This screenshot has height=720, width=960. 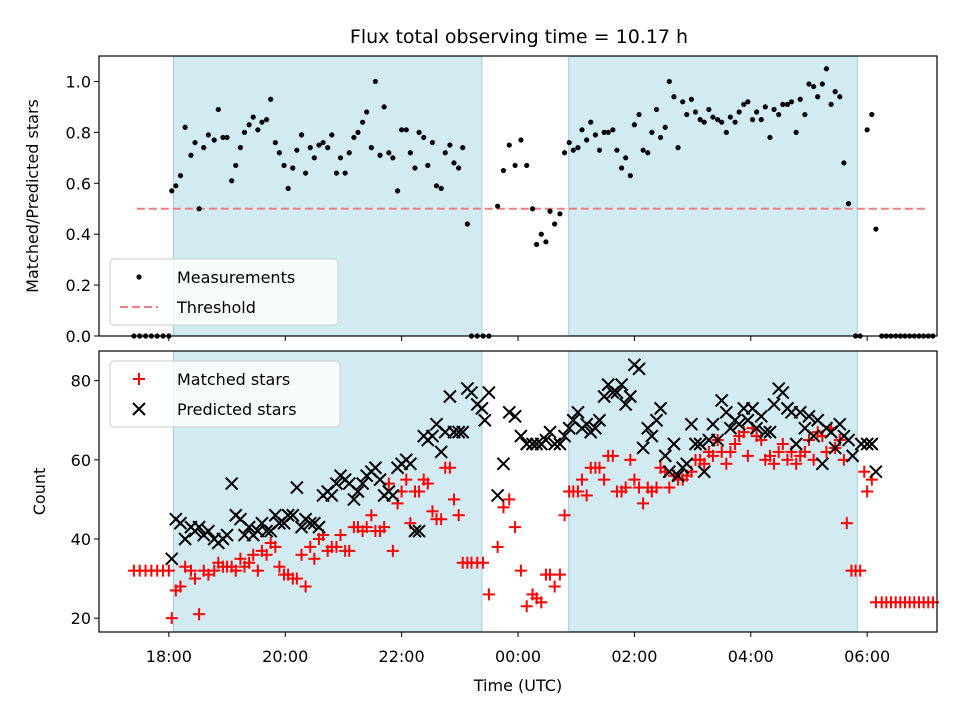 I want to click on bottom-x-ticks: 18:00 20:00 22:00 00:00 02:00 04:00 06:00, so click(x=518, y=649).